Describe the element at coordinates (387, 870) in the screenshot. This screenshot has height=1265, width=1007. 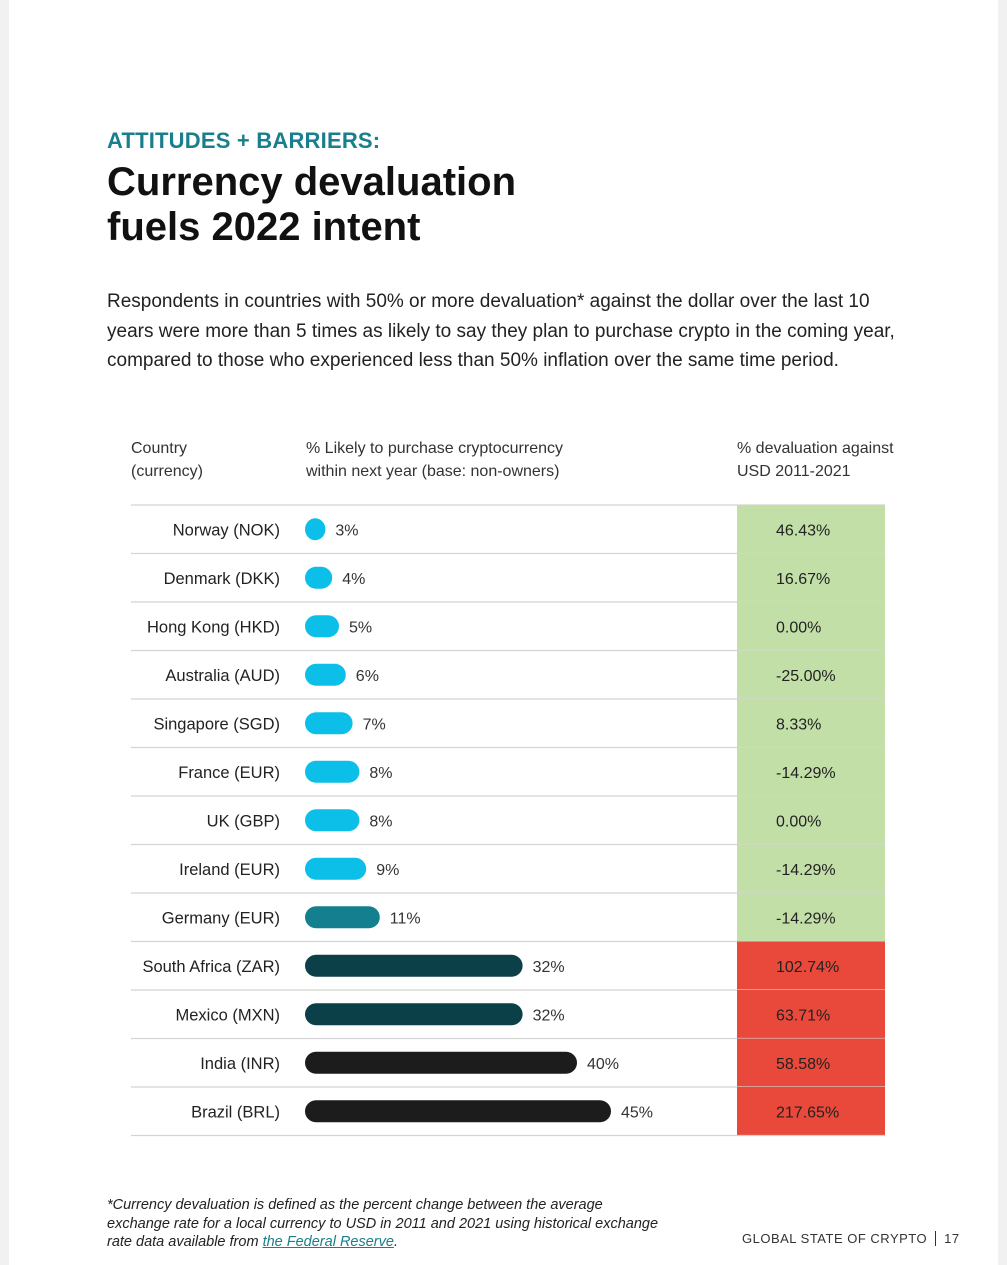
I see `bar-value-label: 9%` at that location.